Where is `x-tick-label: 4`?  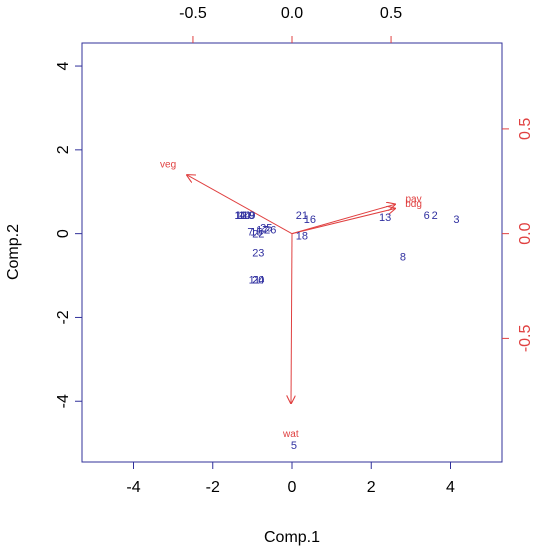 x-tick-label: 4 is located at coordinates (450, 487).